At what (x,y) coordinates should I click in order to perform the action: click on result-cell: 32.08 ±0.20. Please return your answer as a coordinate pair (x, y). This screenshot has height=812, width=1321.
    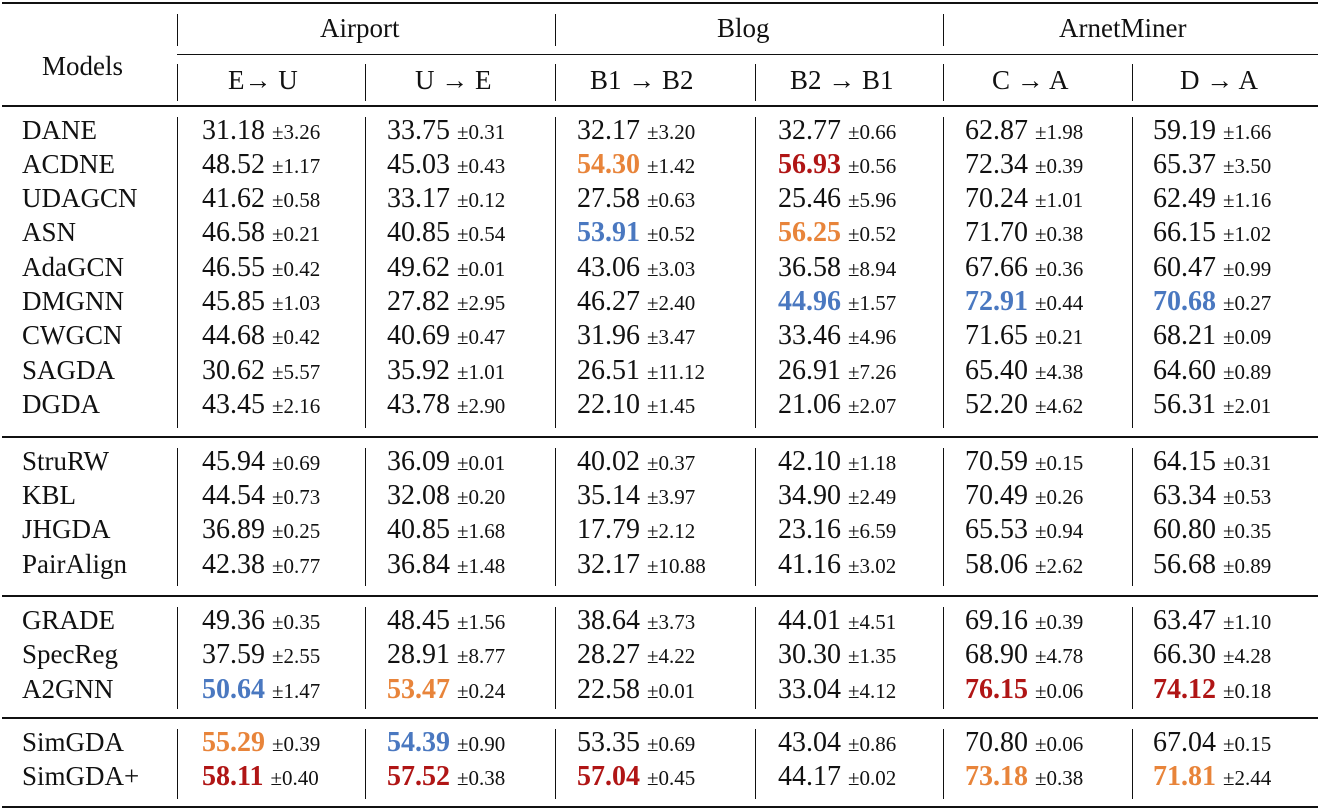
    Looking at the image, I should click on (446, 496).